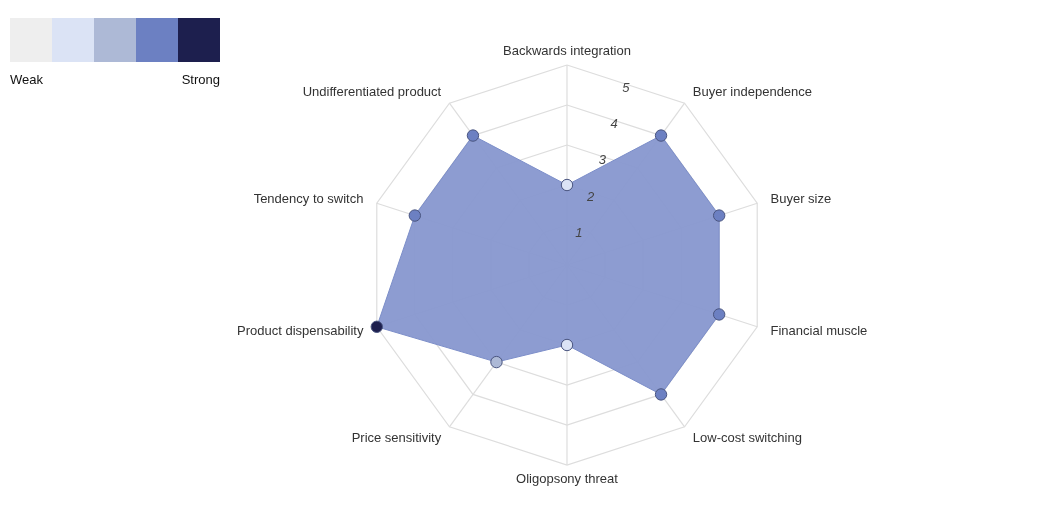  What do you see at coordinates (626, 88) in the screenshot?
I see `y-tick-label: 5` at bounding box center [626, 88].